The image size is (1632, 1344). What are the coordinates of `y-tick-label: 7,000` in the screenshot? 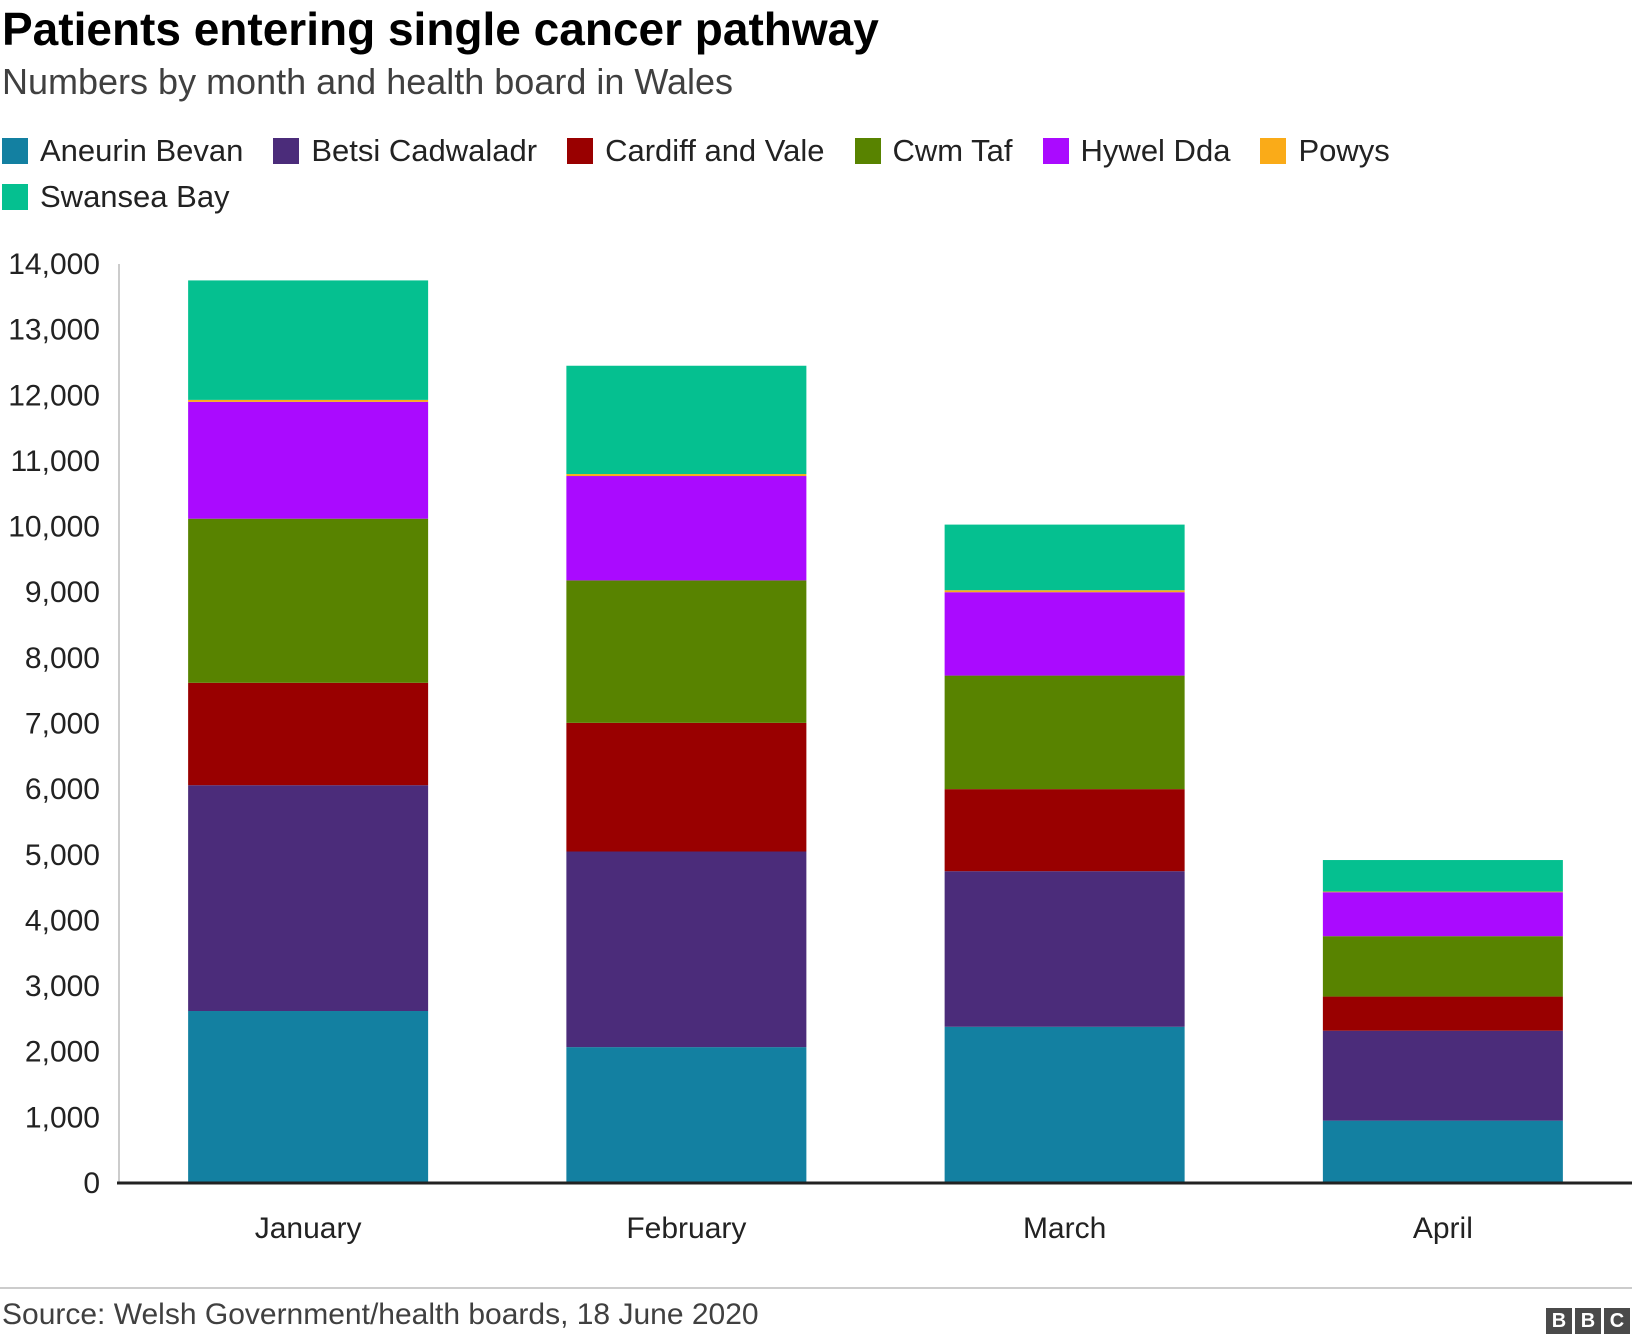 It's located at (62, 724).